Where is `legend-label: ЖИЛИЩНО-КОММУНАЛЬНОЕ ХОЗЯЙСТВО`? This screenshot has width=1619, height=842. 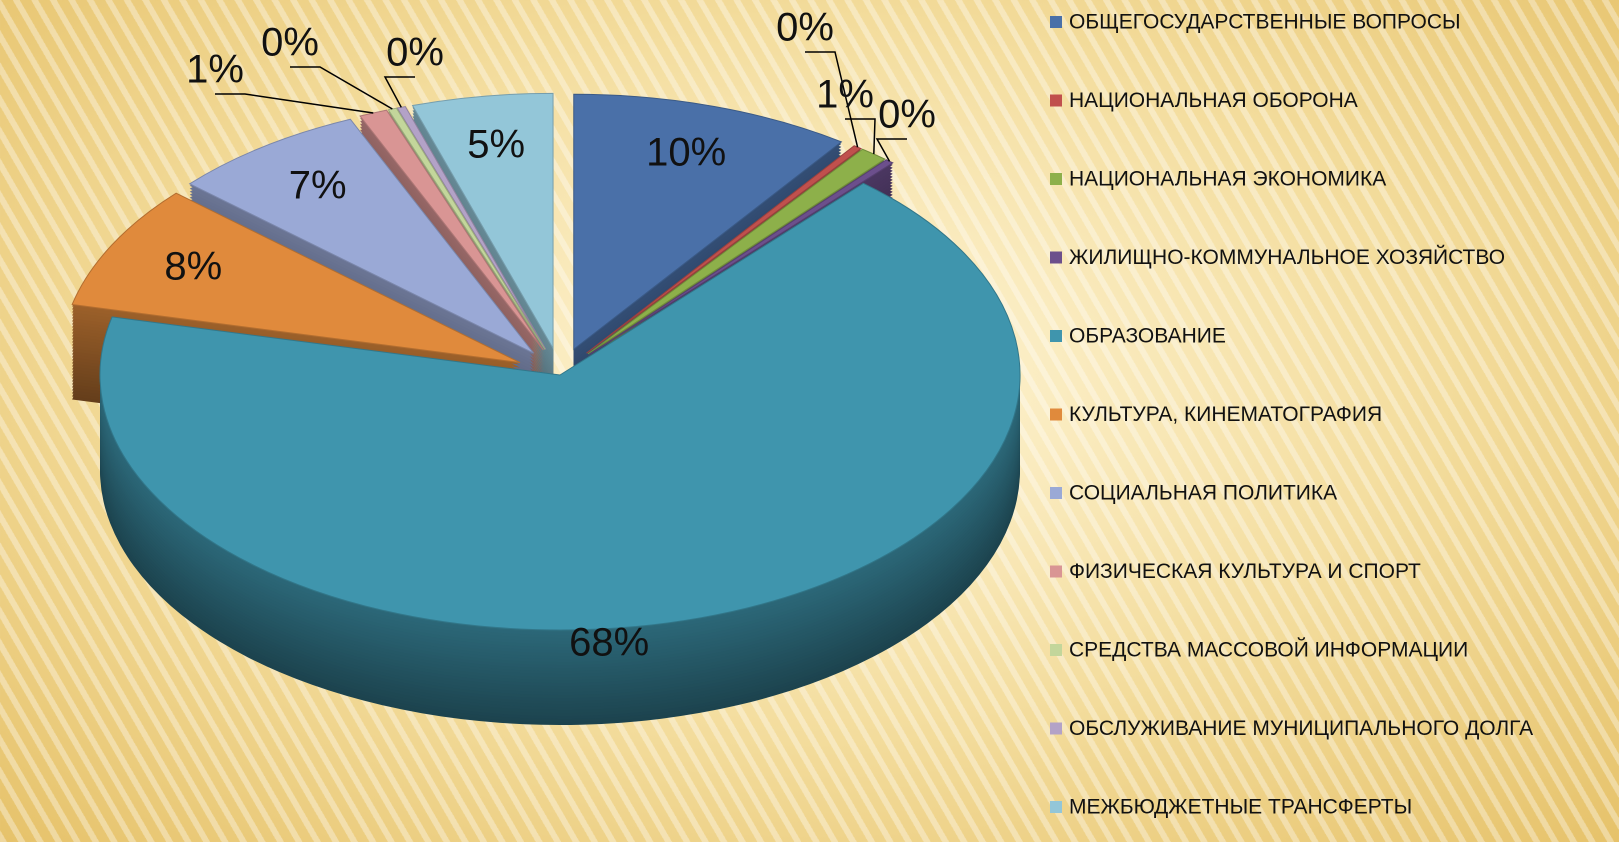 legend-label: ЖИЛИЩНО-КОММУНАЛЬНОЕ ХОЗЯЙСТВО is located at coordinates (1287, 257).